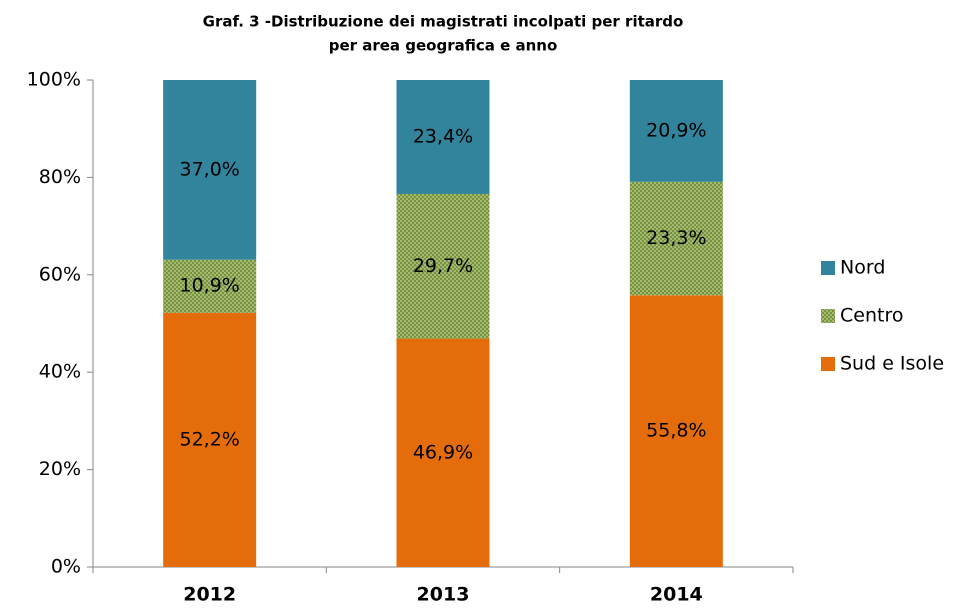  I want to click on x-tick-label: 2013, so click(443, 595).